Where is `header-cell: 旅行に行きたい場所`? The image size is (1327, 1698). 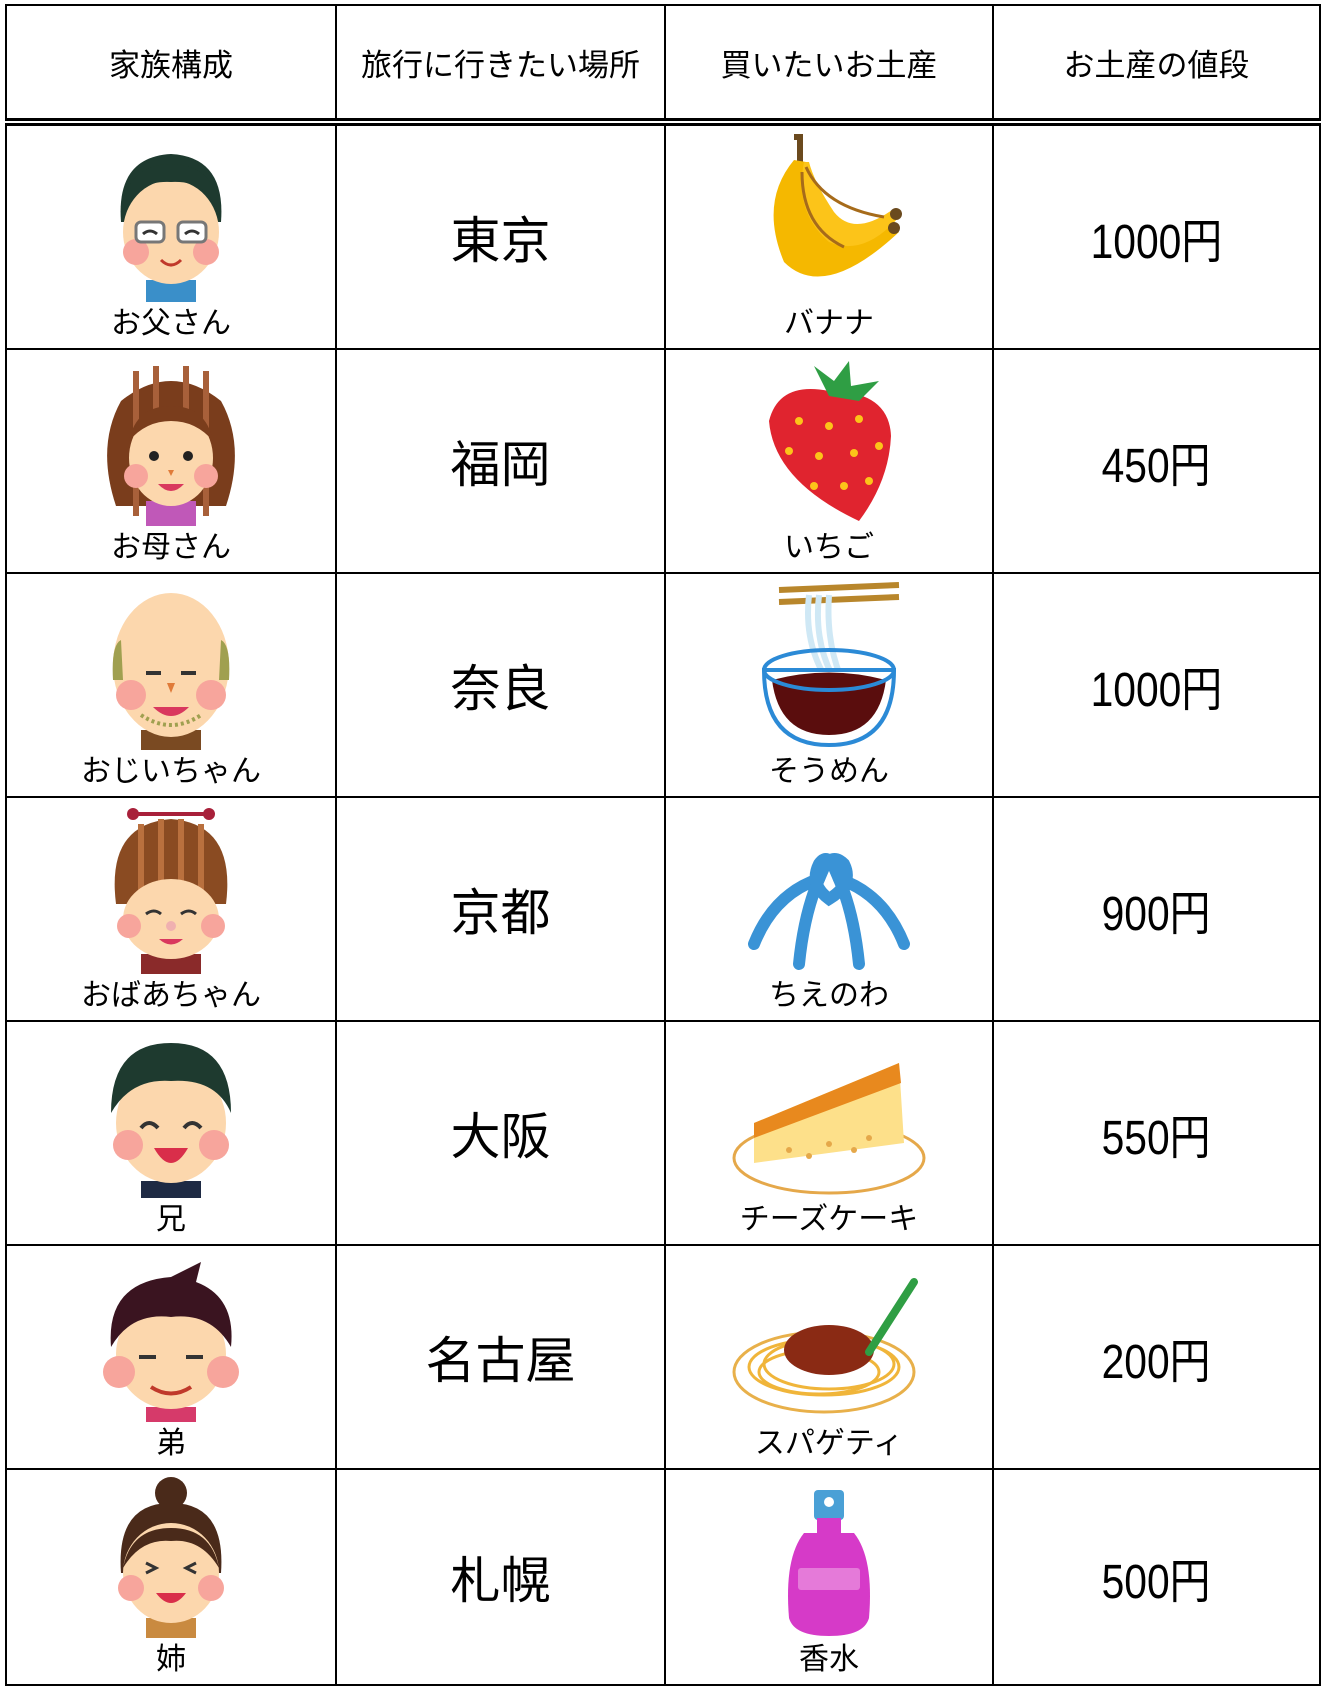
header-cell: 旅行に行きたい場所 is located at coordinates (500, 65).